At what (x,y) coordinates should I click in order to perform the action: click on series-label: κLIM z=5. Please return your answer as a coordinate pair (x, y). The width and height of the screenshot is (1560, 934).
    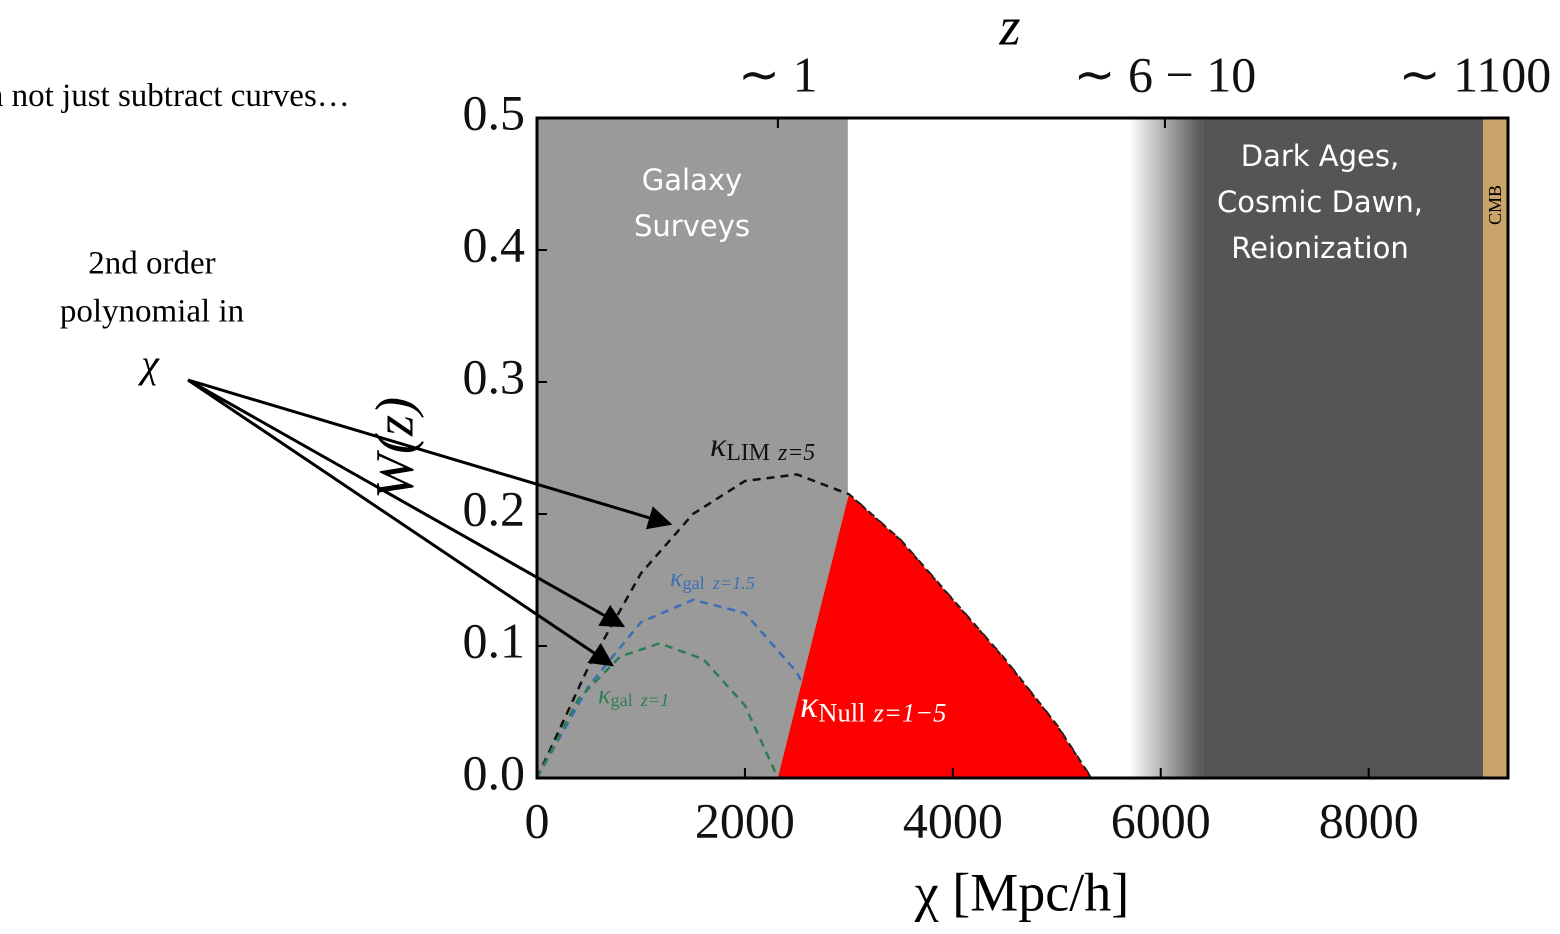
    Looking at the image, I should click on (762, 446).